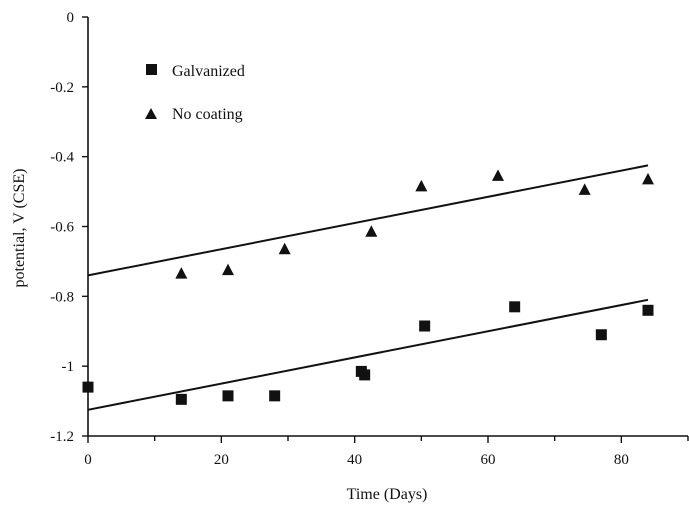 This screenshot has height=510, width=689. What do you see at coordinates (221, 460) in the screenshot?
I see `x-tick-label: 20` at bounding box center [221, 460].